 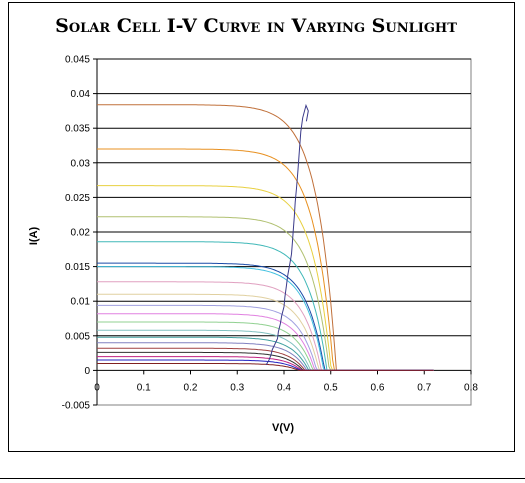 What do you see at coordinates (283, 428) in the screenshot?
I see `x-axis-label: V(V)` at bounding box center [283, 428].